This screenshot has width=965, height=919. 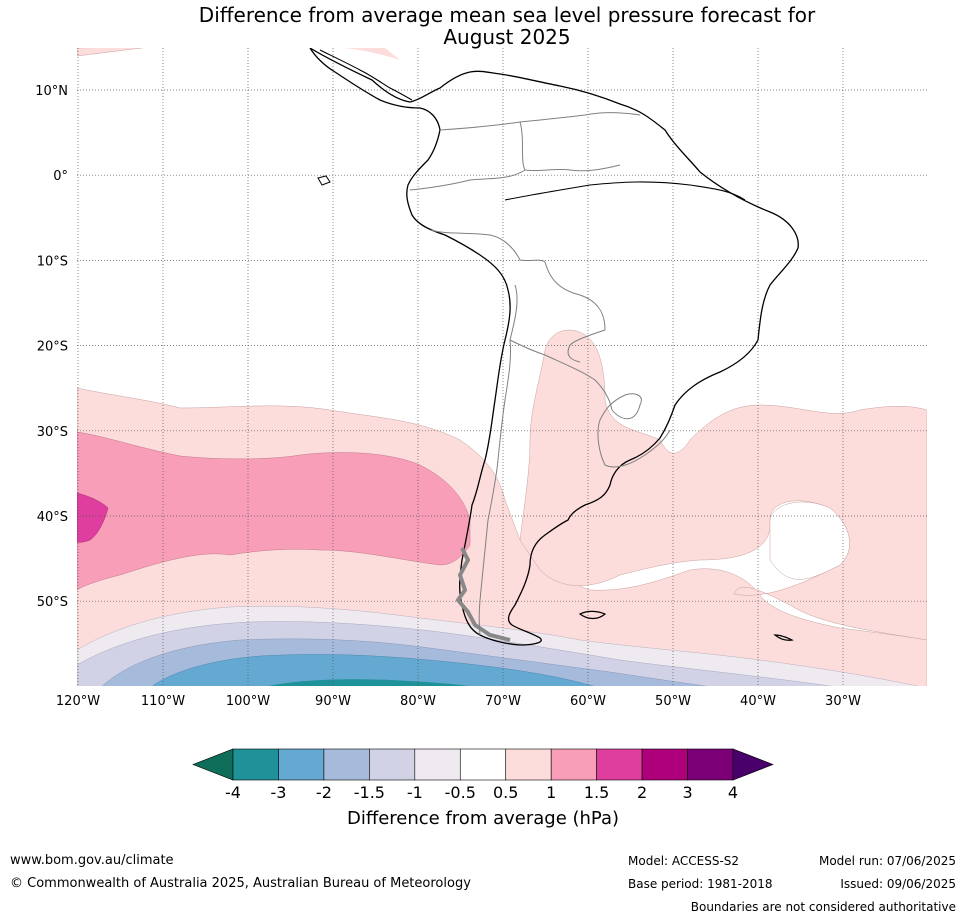 What do you see at coordinates (324, 180) in the screenshot?
I see `galapagos` at bounding box center [324, 180].